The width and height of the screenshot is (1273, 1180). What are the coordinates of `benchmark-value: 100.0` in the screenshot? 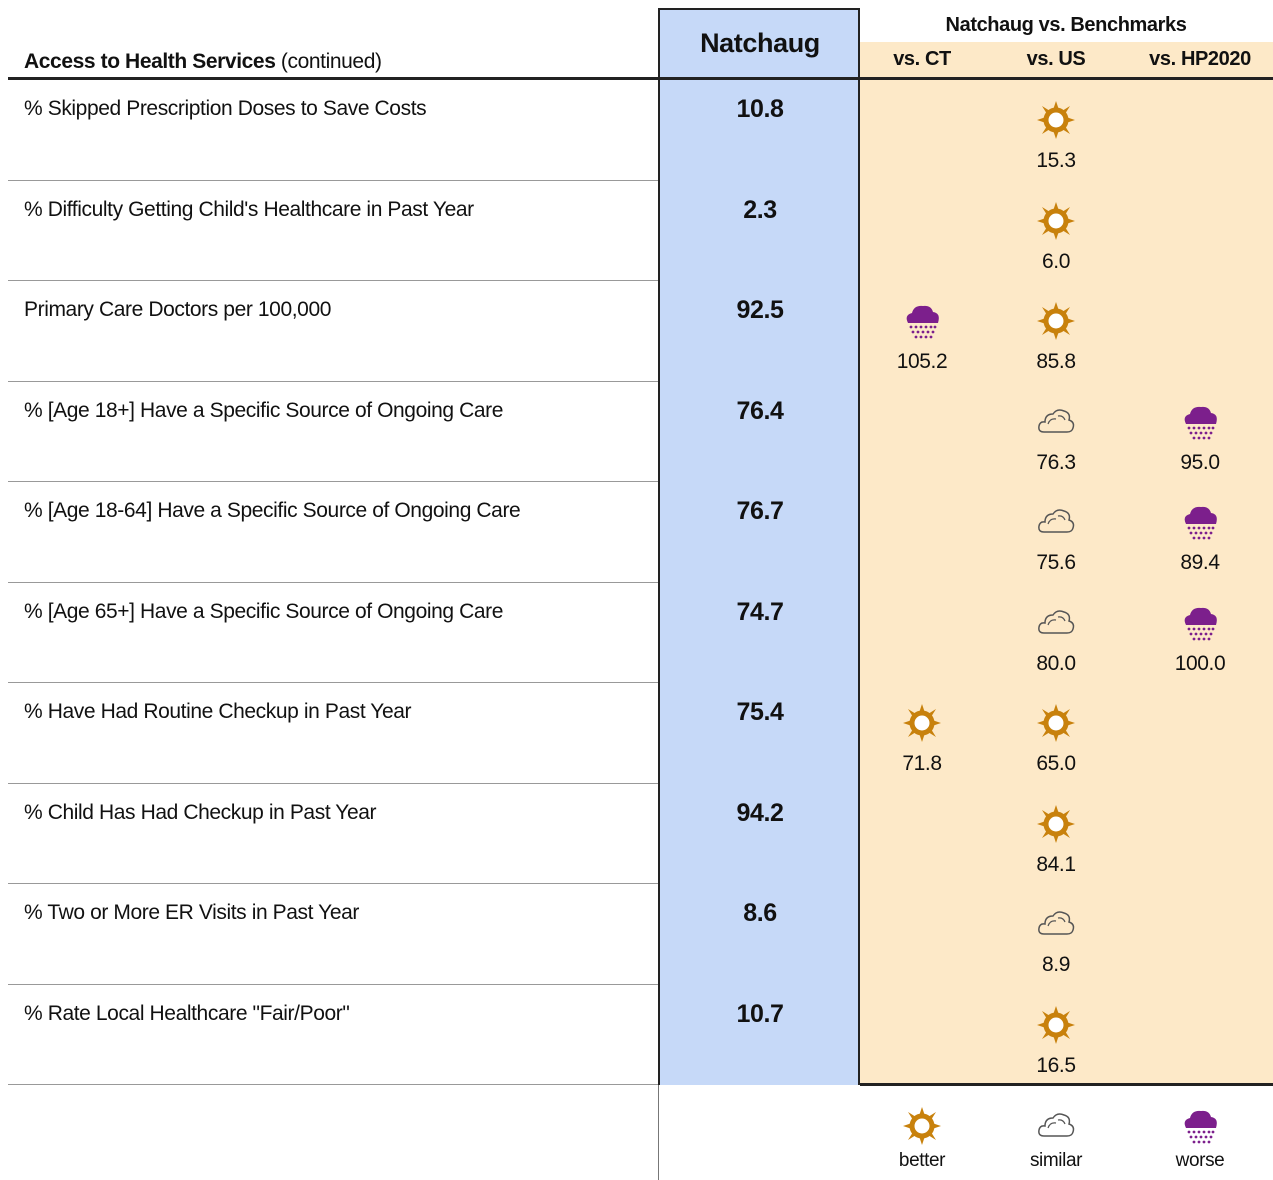 It's located at (1200, 663).